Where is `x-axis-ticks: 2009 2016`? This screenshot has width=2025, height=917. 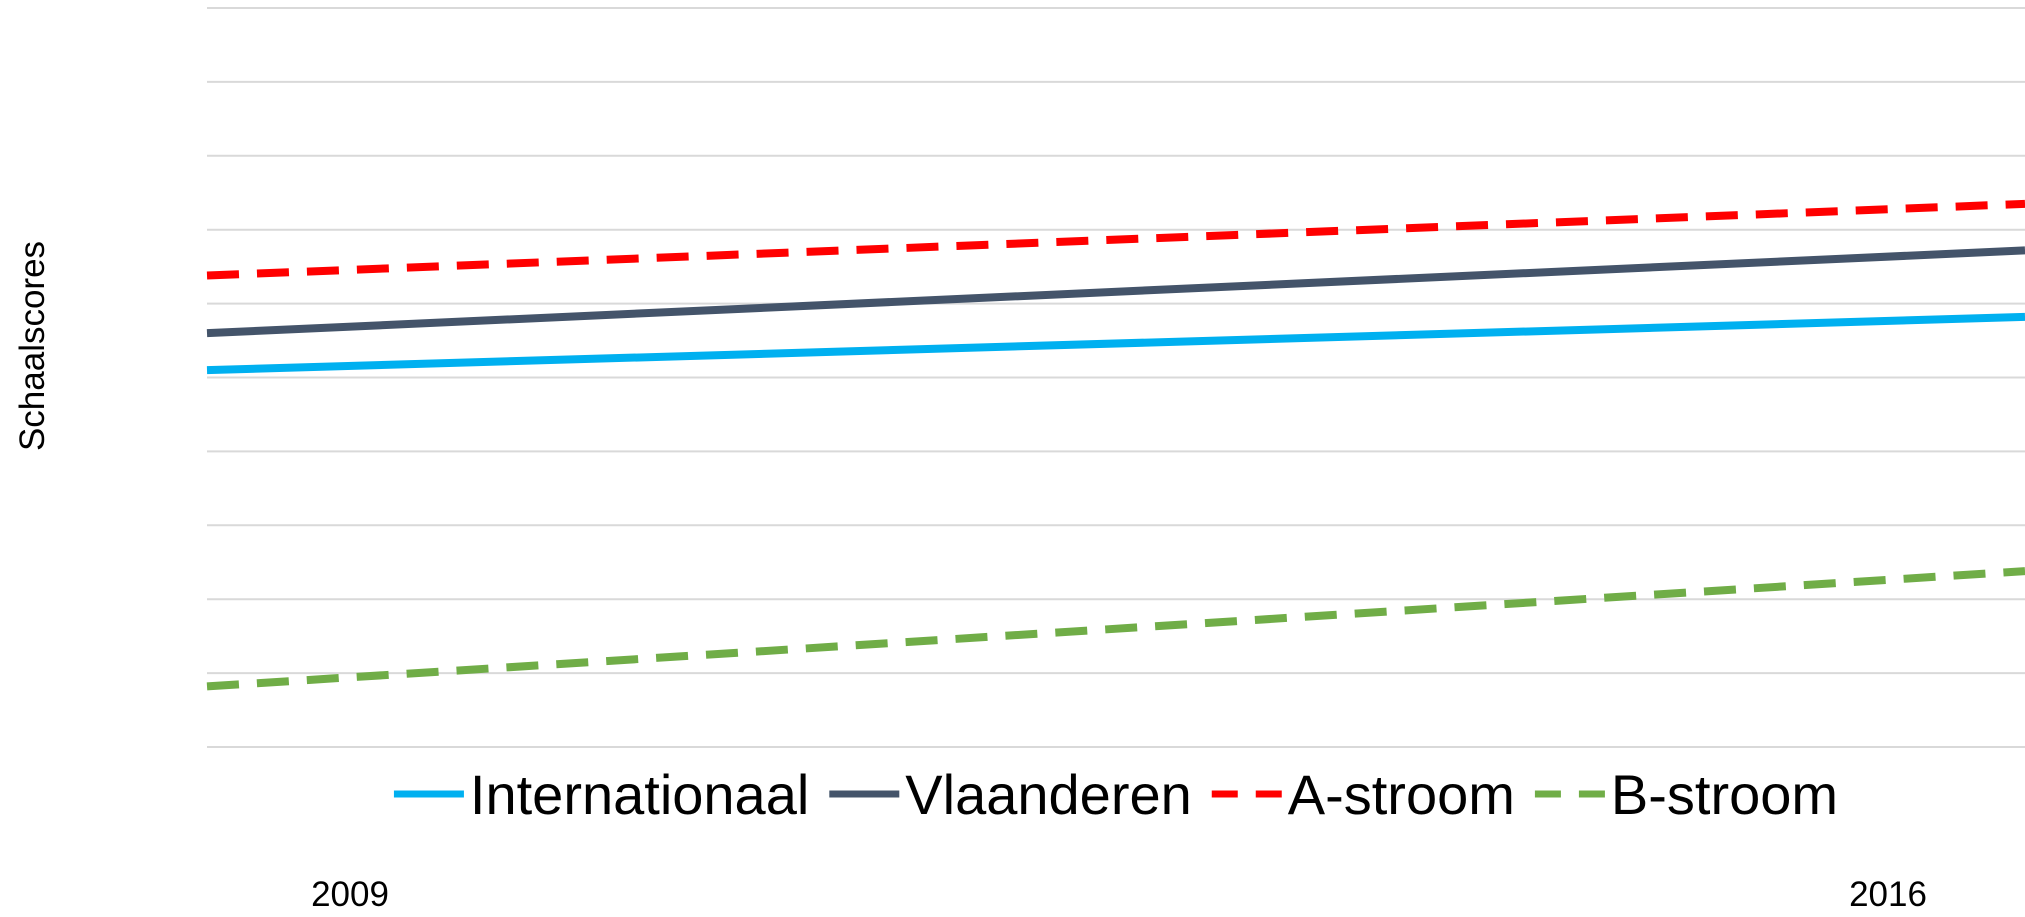 x-axis-ticks: 2009 2016 is located at coordinates (1119, 894).